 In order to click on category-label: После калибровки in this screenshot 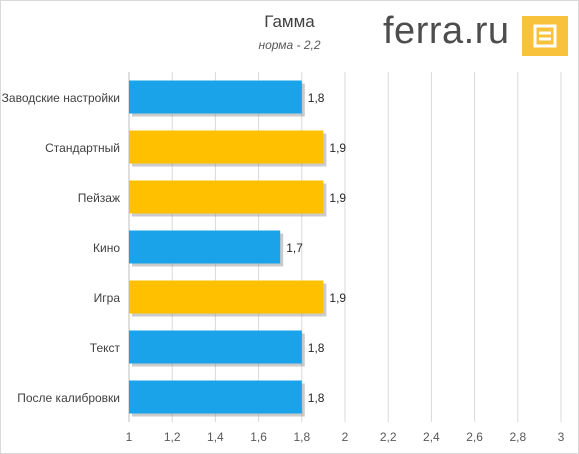, I will do `click(68, 398)`.